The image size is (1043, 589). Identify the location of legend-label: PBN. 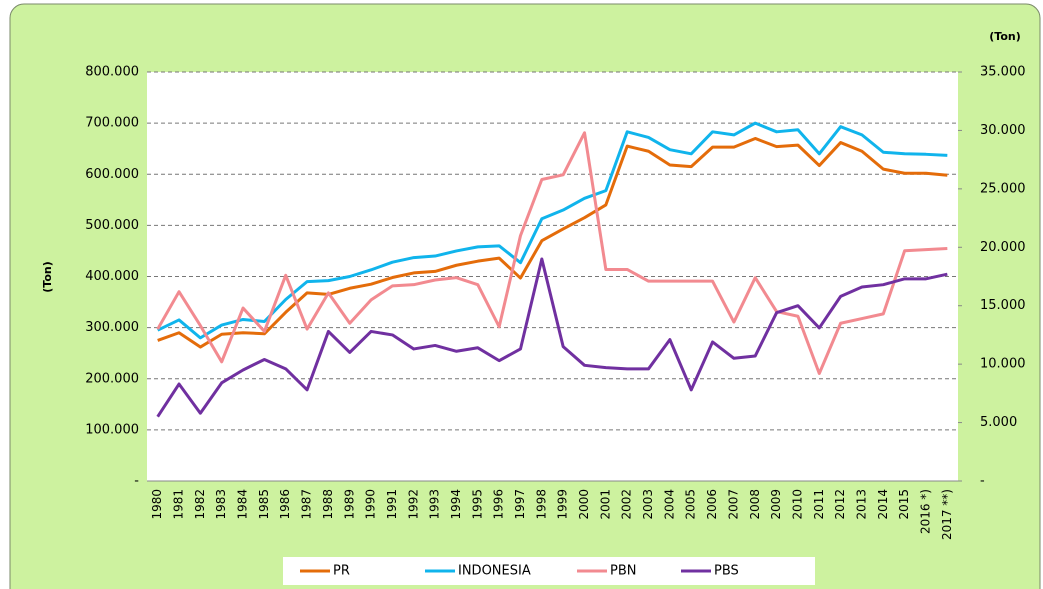
(623, 571).